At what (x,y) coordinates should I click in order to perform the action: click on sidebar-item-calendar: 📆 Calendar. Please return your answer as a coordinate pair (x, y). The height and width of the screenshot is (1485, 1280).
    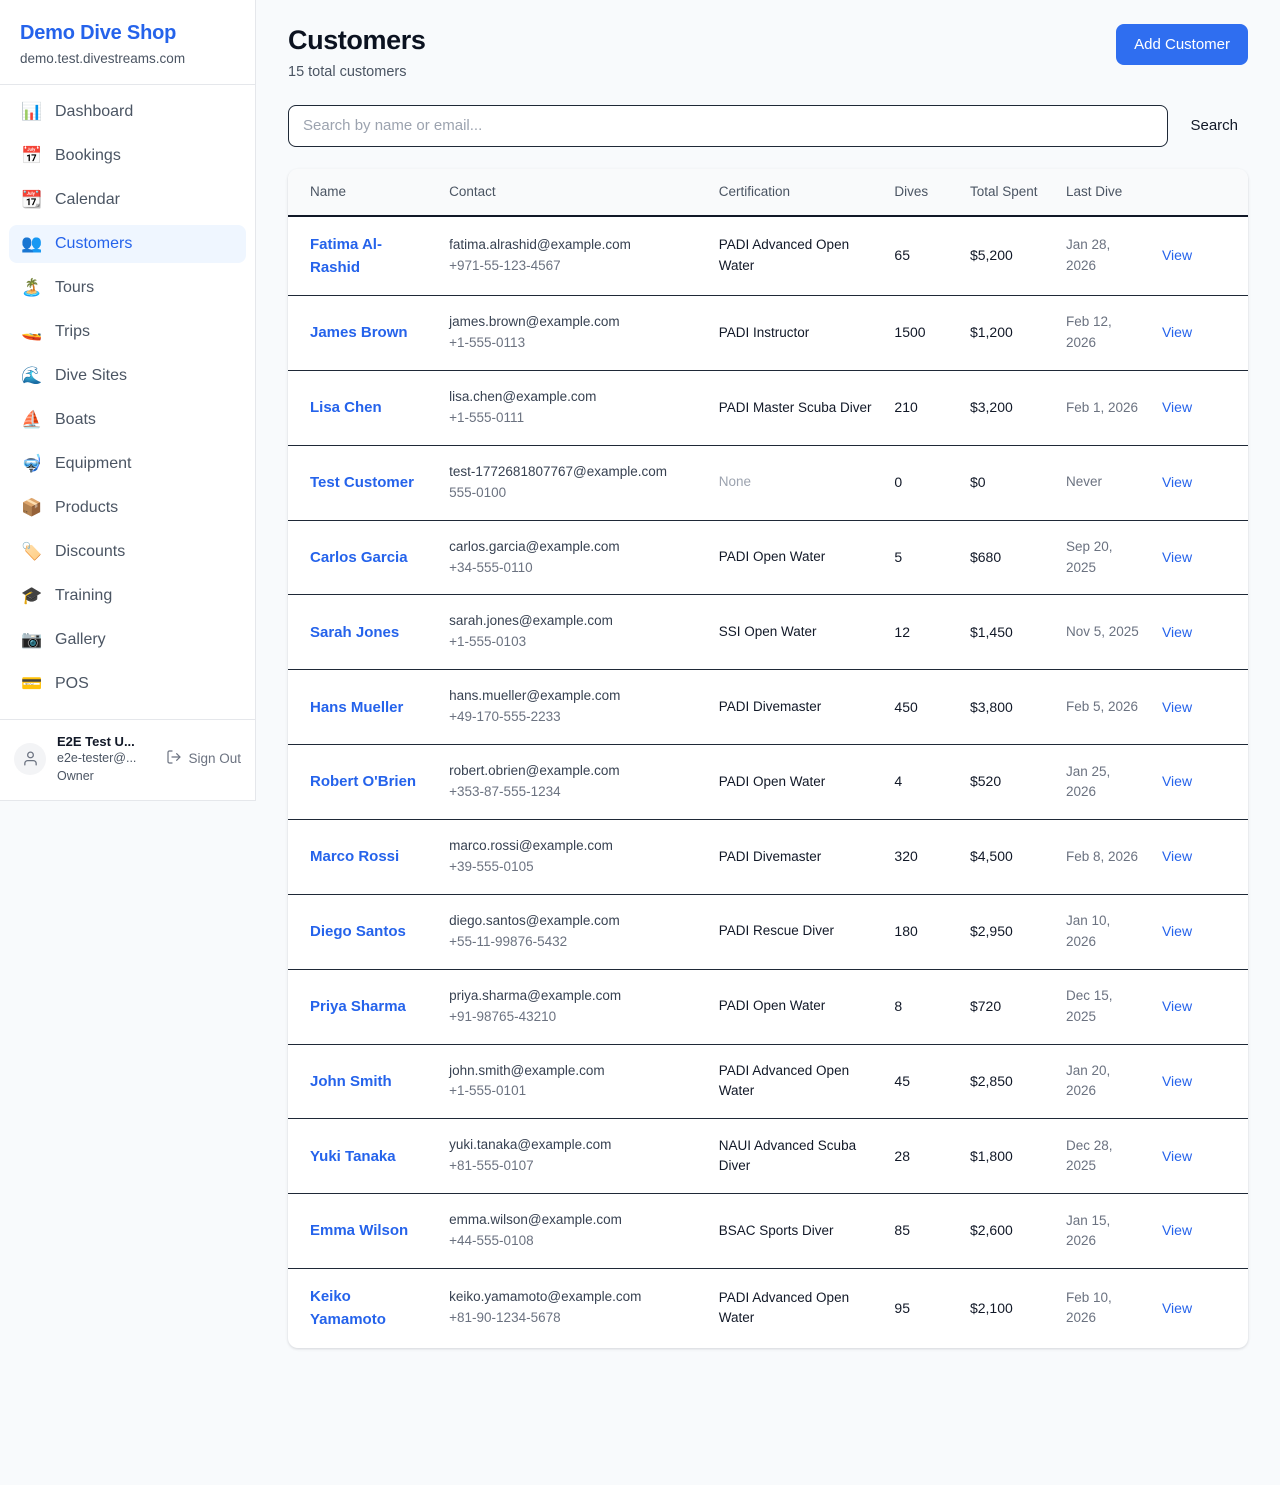
    Looking at the image, I should click on (127, 200).